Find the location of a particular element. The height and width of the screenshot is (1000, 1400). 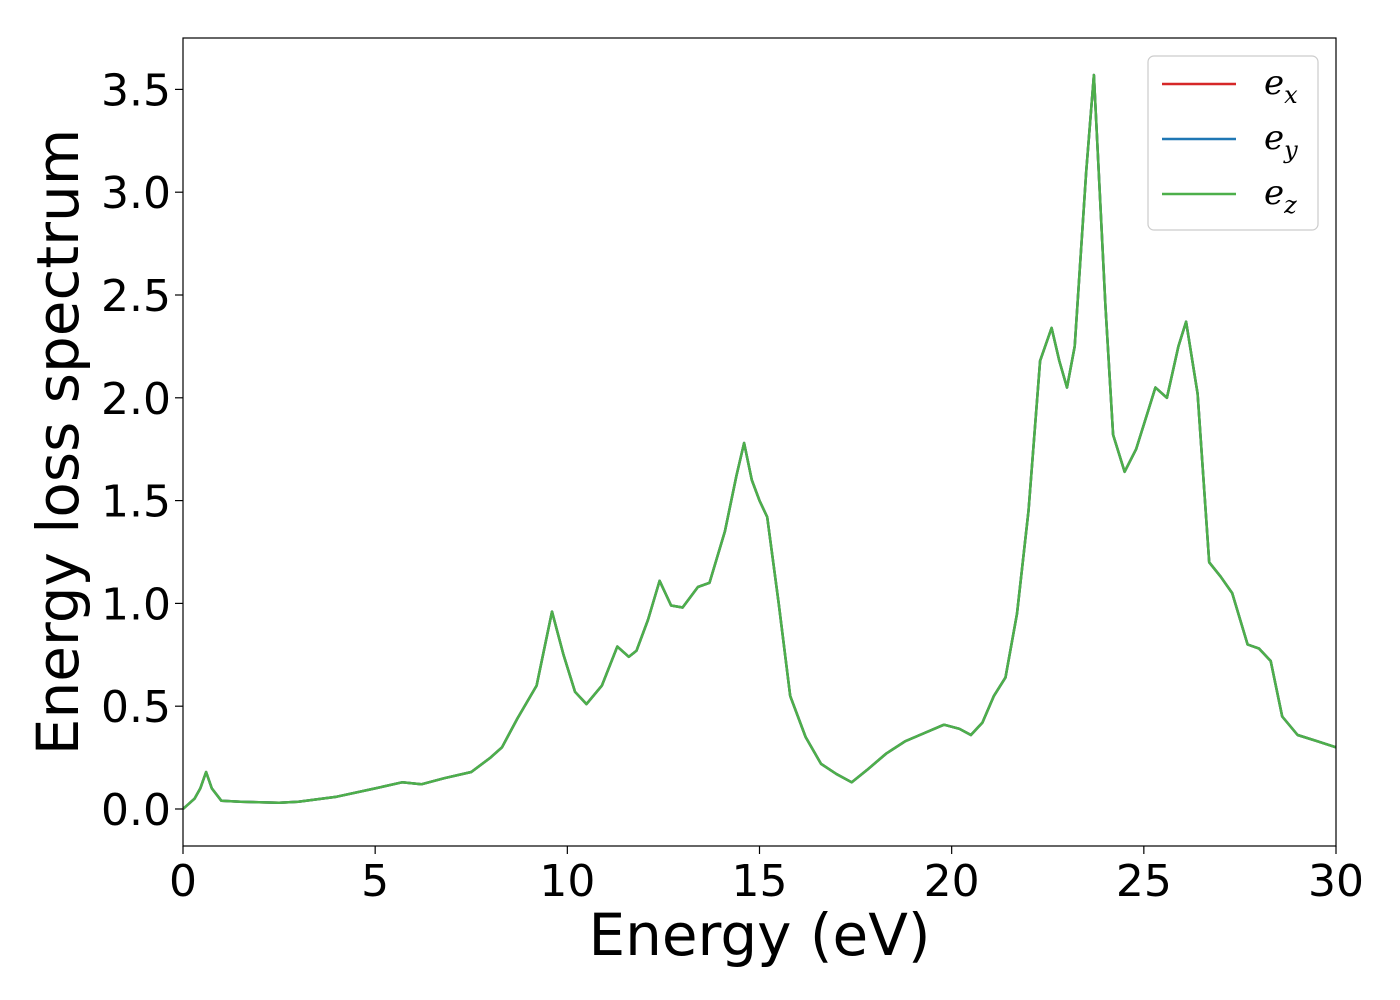

y-tick-label: 0.0 is located at coordinates (136, 810).